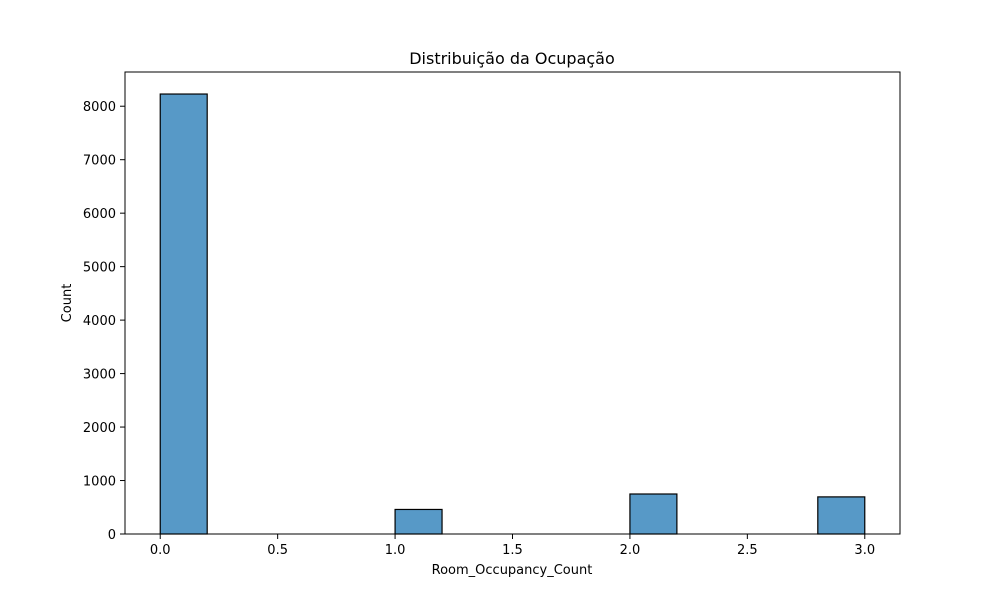 This screenshot has height=600, width=1000. I want to click on y-axis-label: Count, so click(67, 303).